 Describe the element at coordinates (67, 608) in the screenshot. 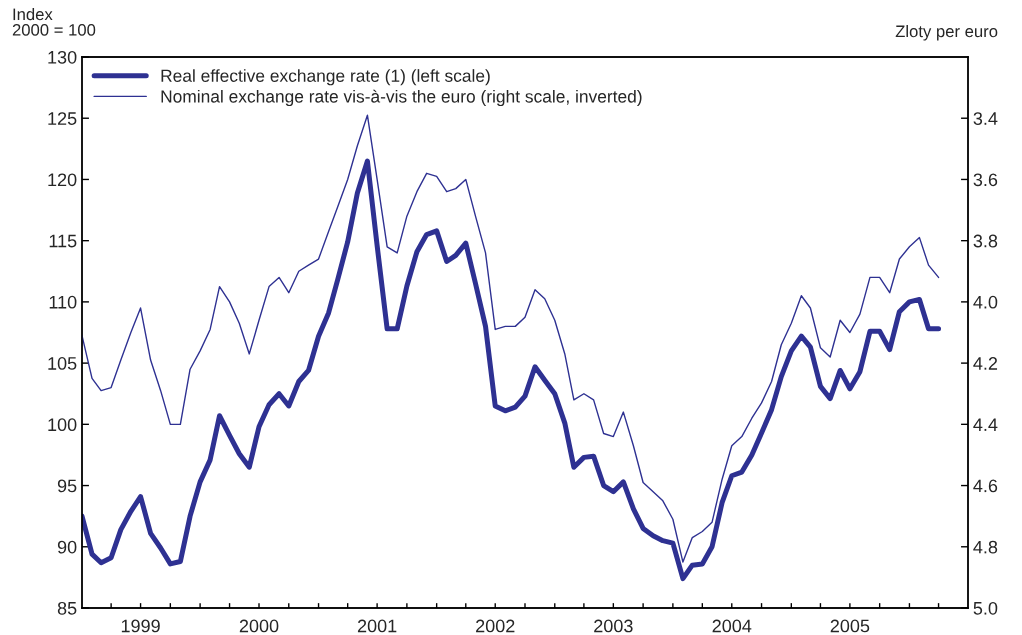

I see `y-tick-label: 85` at that location.